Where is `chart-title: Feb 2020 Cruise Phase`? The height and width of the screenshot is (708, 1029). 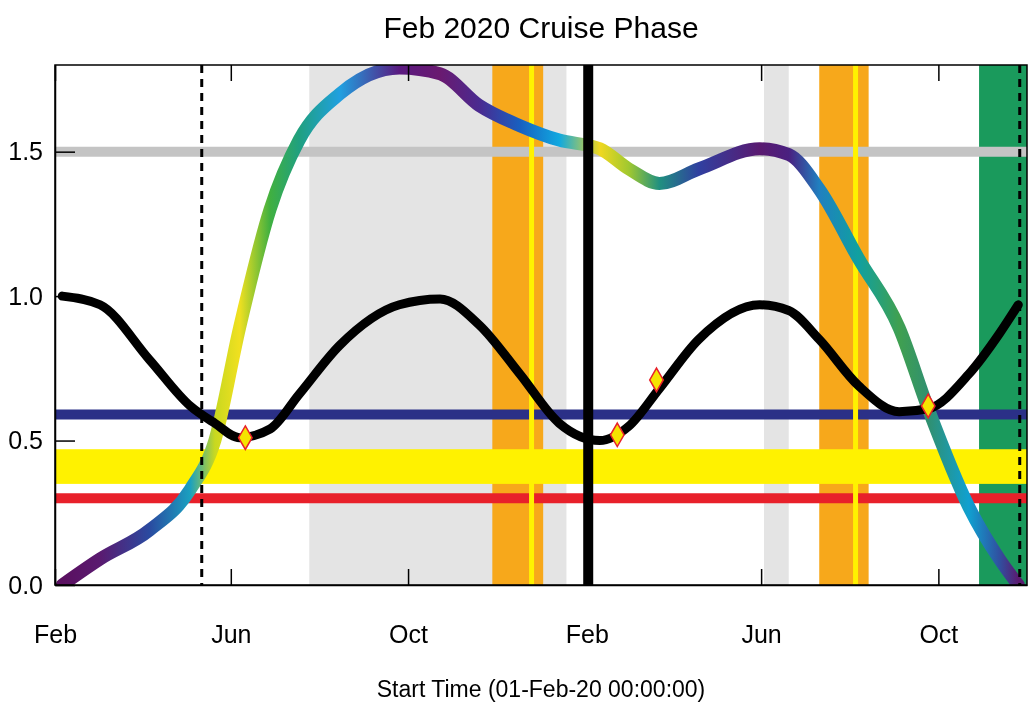
chart-title: Feb 2020 Cruise Phase is located at coordinates (541, 27).